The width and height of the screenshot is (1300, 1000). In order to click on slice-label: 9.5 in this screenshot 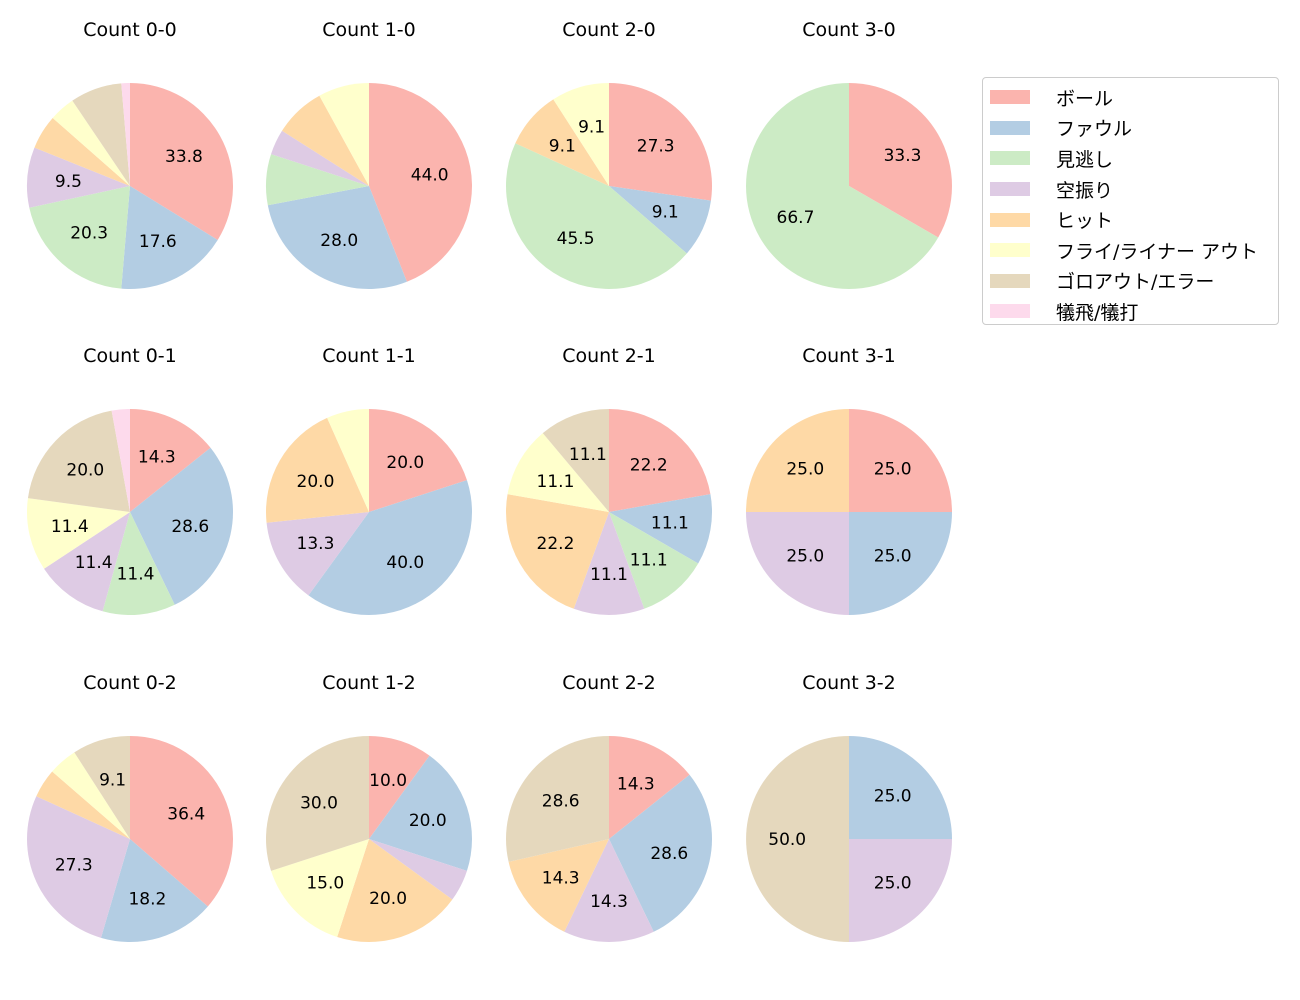, I will do `click(68, 182)`.